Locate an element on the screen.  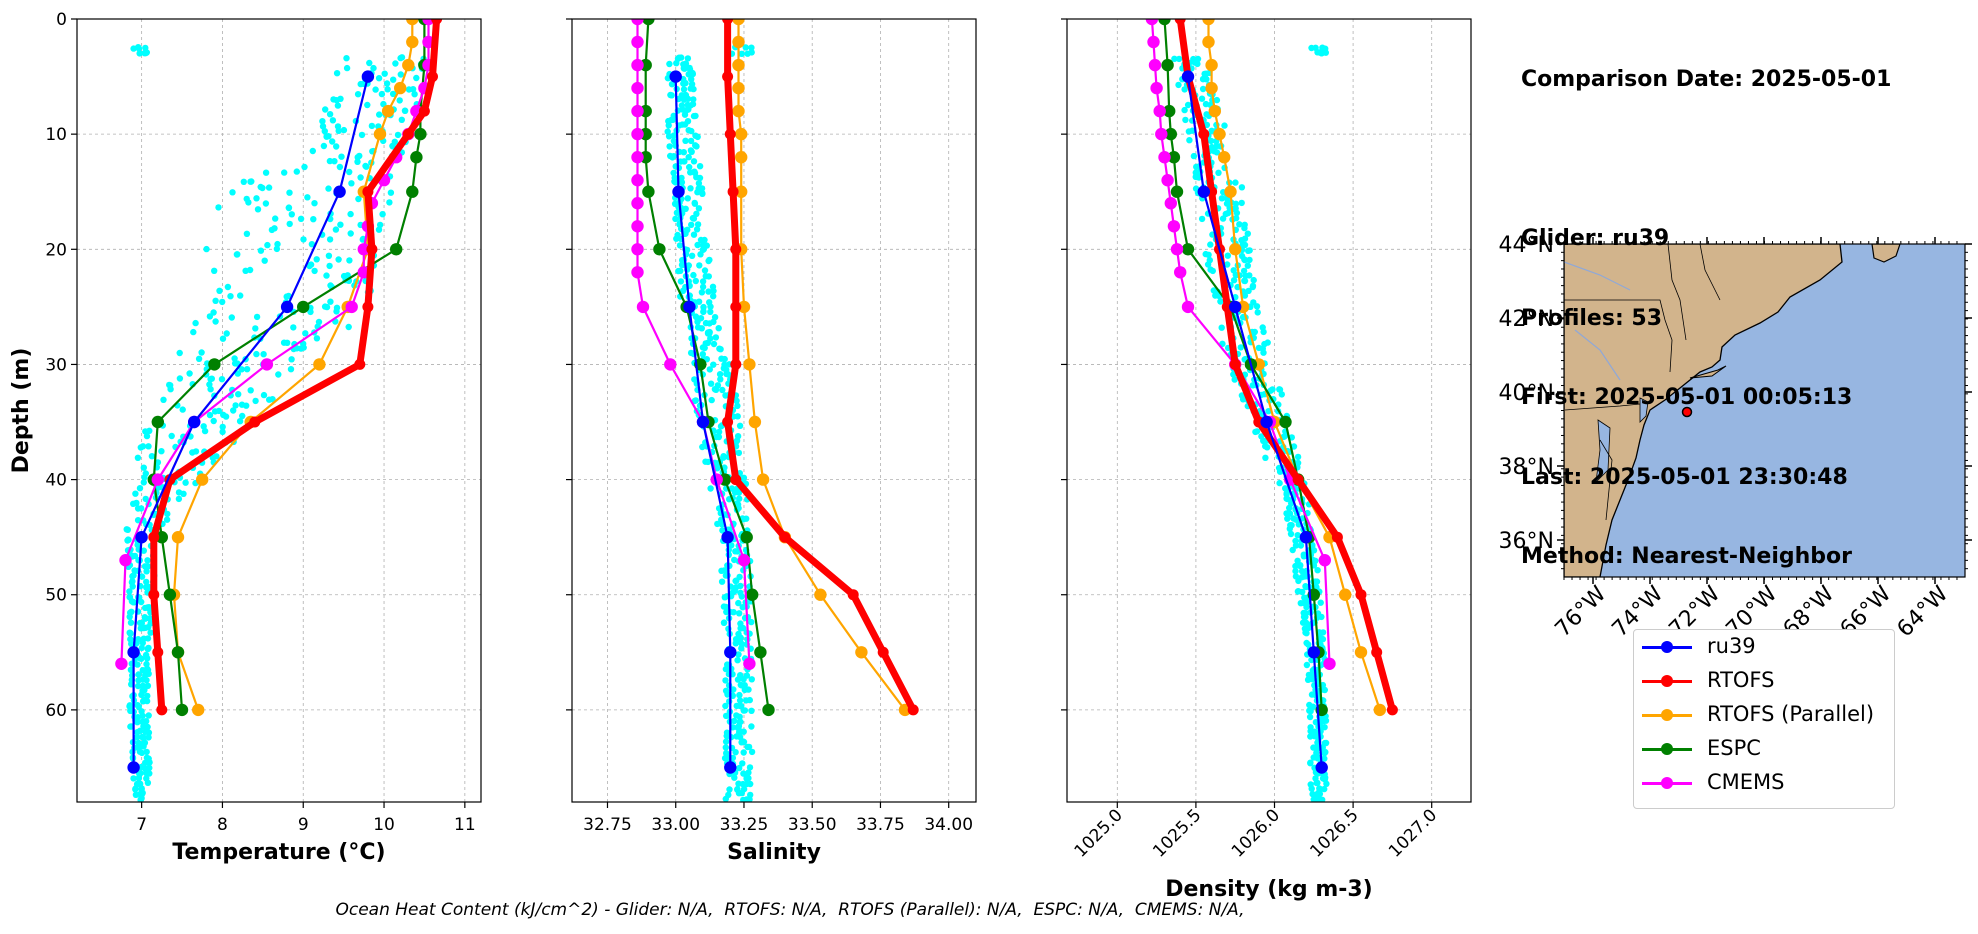
x-tick-label: 1025.0 is located at coordinates (1099, 833).